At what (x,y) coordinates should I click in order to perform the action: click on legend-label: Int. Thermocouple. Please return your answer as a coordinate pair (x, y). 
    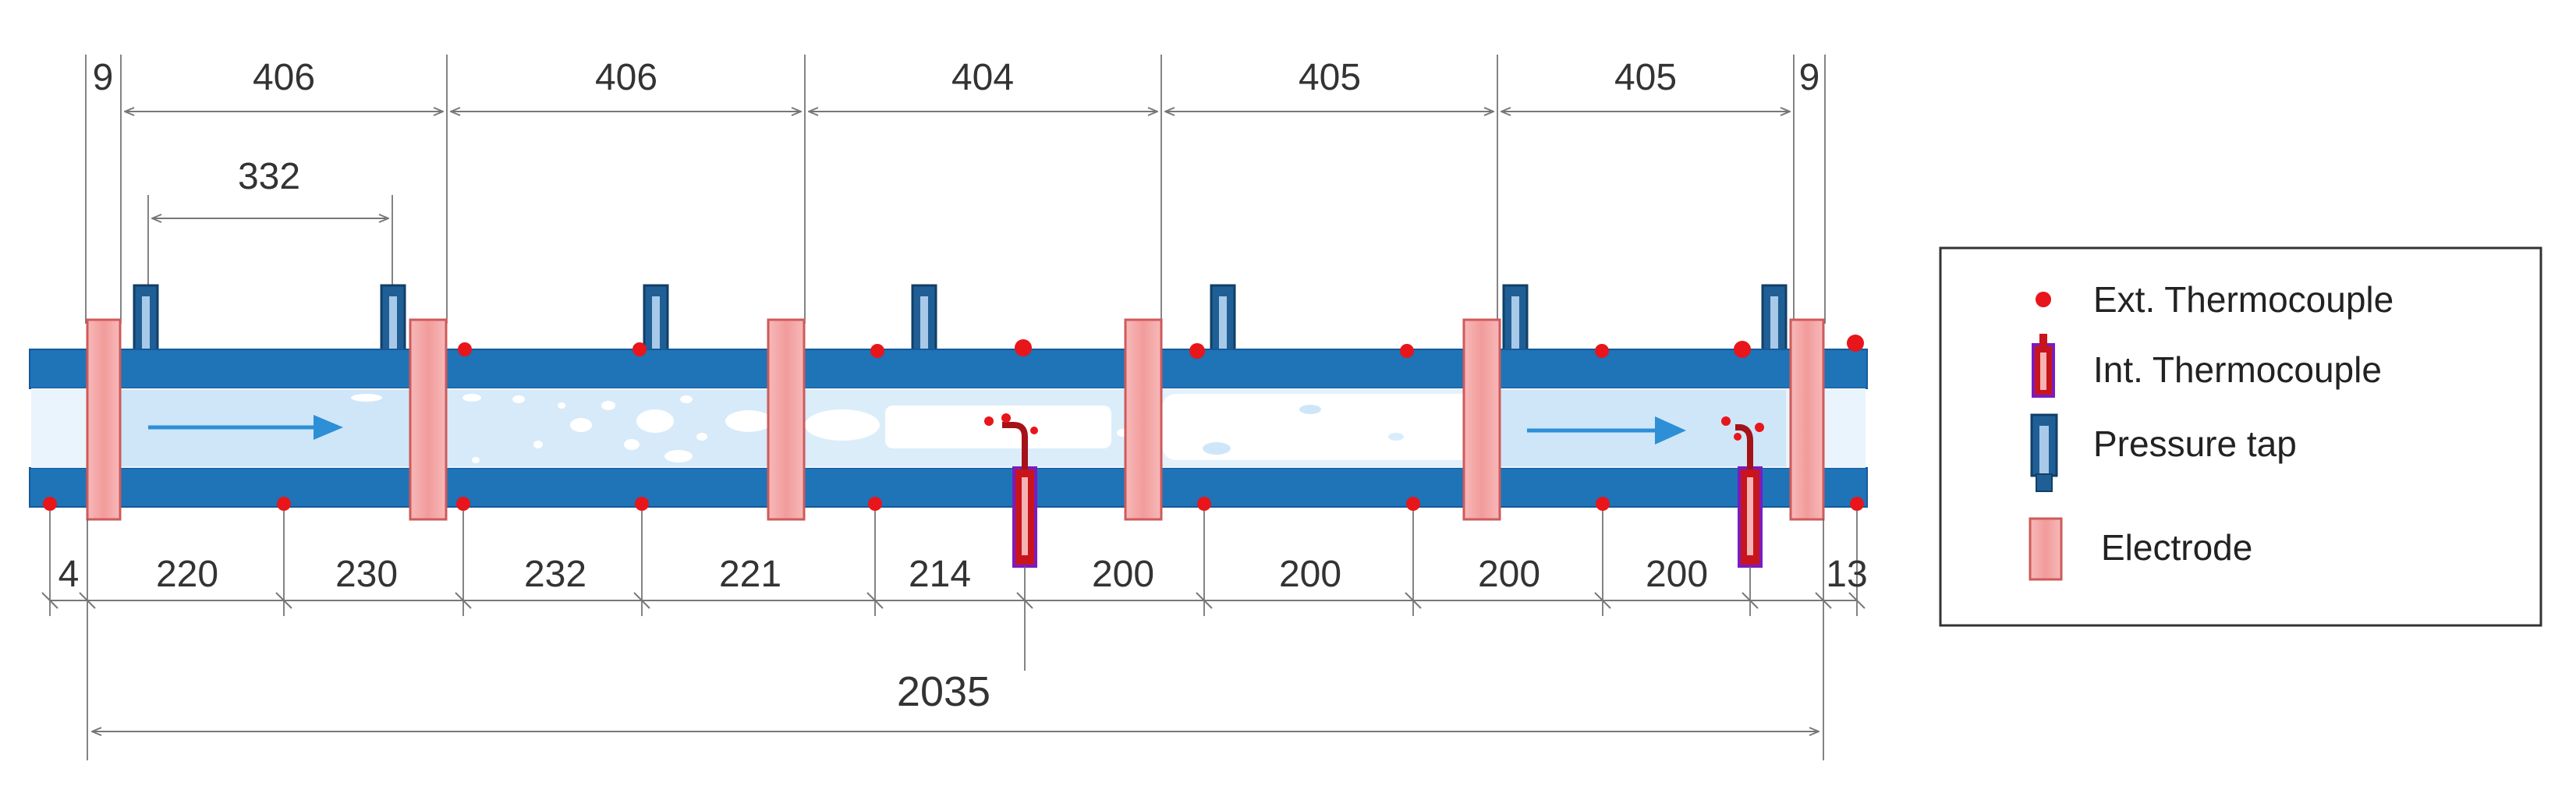
    Looking at the image, I should click on (2237, 369).